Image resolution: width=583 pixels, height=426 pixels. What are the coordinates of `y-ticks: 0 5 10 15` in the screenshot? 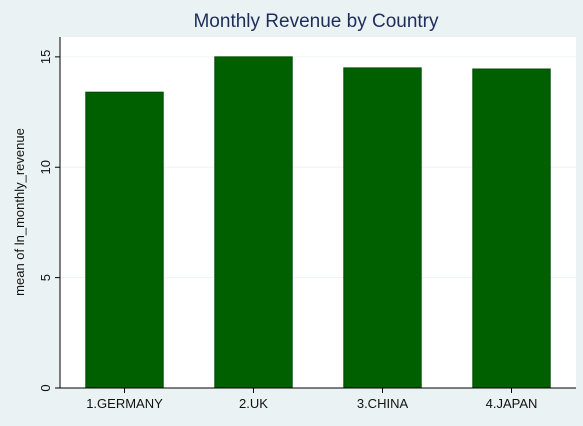 It's located at (49, 221).